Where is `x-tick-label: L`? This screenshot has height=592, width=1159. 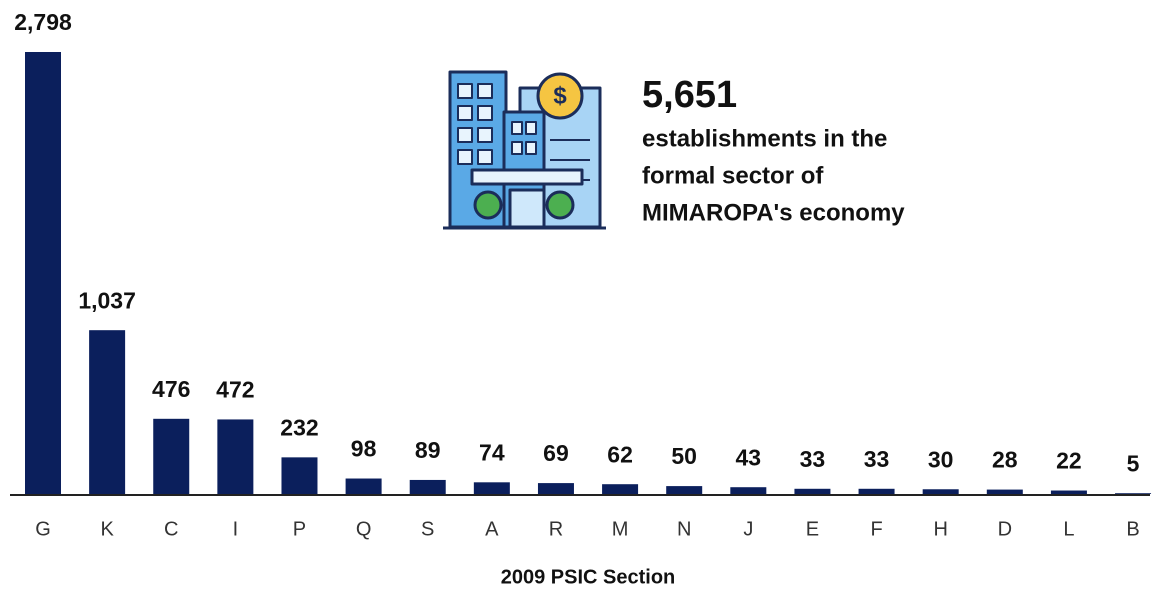
x-tick-label: L is located at coordinates (1068, 529).